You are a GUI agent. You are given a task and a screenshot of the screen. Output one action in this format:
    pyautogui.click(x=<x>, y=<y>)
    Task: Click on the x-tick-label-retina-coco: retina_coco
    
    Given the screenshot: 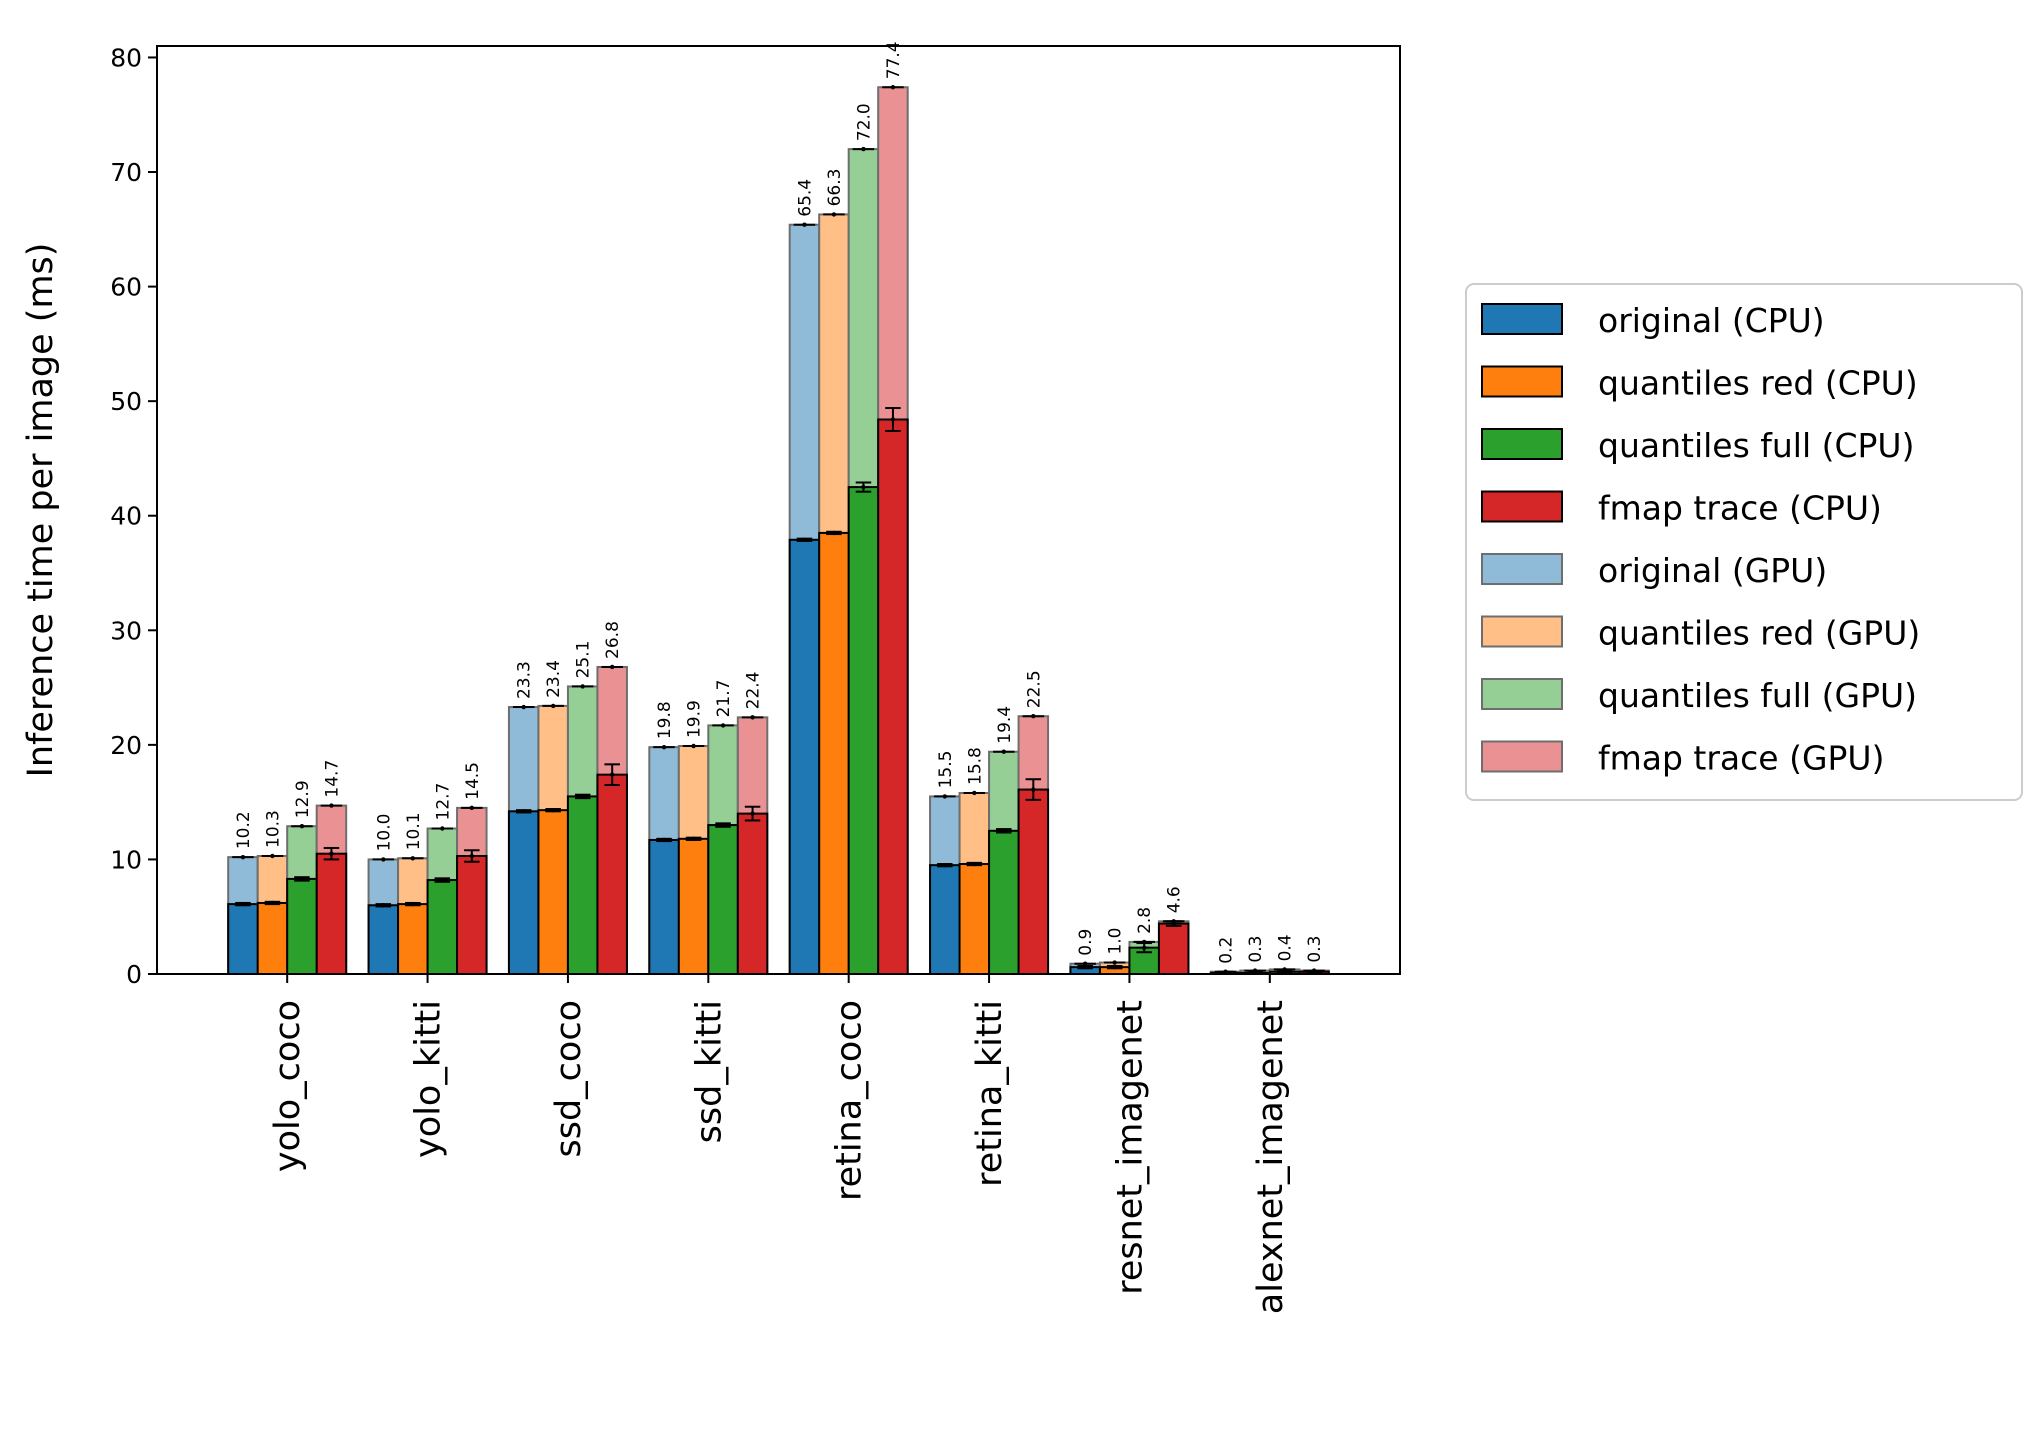 What is the action you would take?
    pyautogui.click(x=850, y=1100)
    